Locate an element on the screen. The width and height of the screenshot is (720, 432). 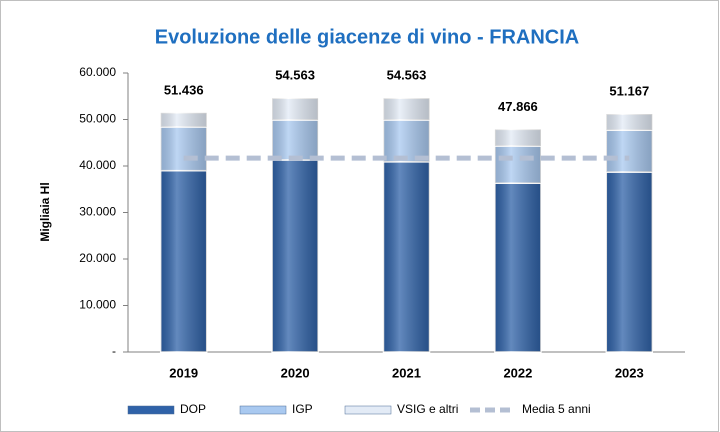
legend-label: Media 5 anni is located at coordinates (556, 409).